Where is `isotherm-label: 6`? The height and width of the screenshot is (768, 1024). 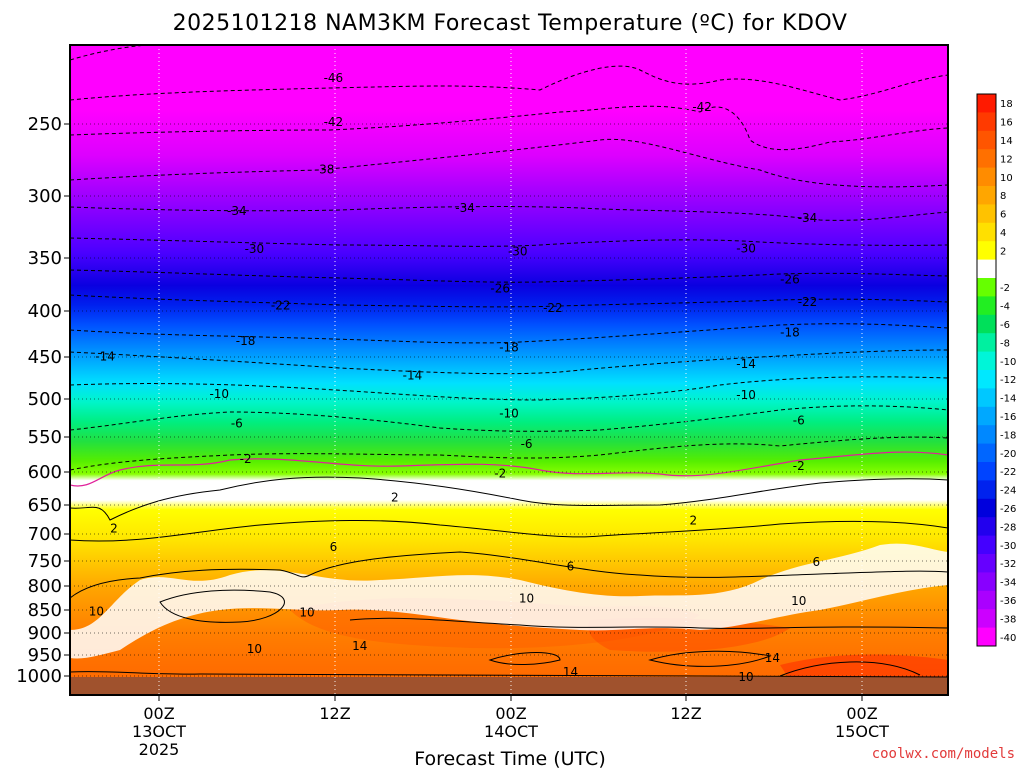
isotherm-label: 6 is located at coordinates (571, 566).